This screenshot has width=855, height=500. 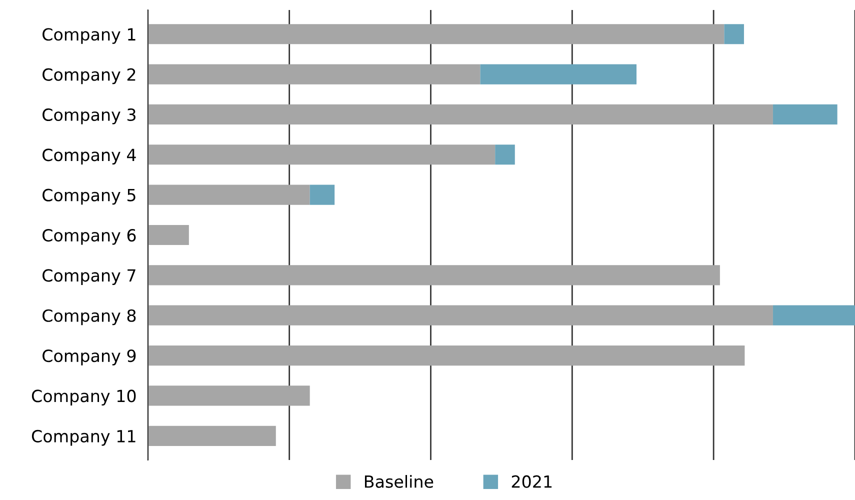 What do you see at coordinates (89, 156) in the screenshot?
I see `y-tick-label: Company 4` at bounding box center [89, 156].